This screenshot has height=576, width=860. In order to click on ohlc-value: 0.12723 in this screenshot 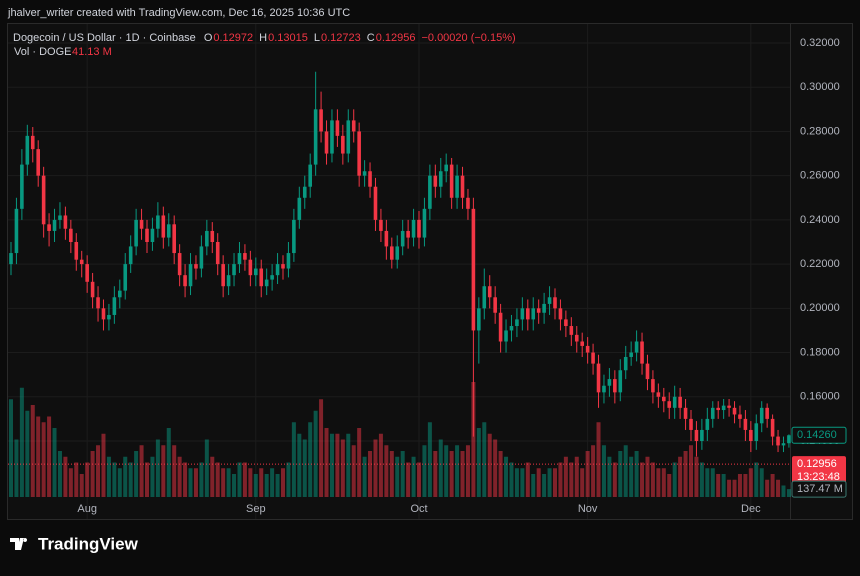, I will do `click(341, 38)`.